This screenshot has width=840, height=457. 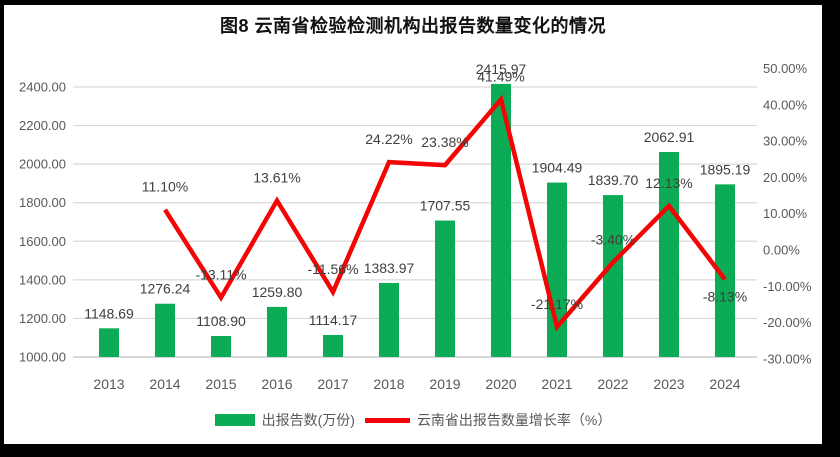 What do you see at coordinates (781, 250) in the screenshot?
I see `right-axis-tick: 0.00%` at bounding box center [781, 250].